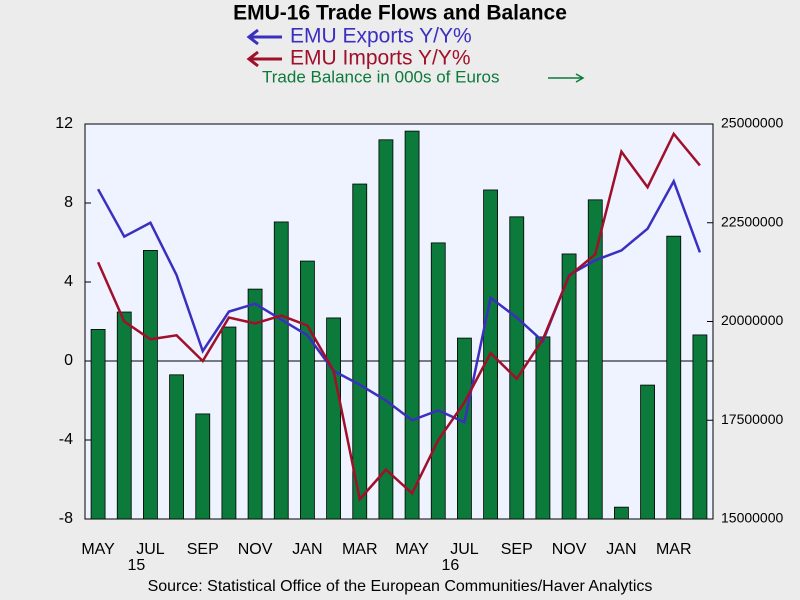  I want to click on y2-tick-label: 15000000, so click(752, 518).